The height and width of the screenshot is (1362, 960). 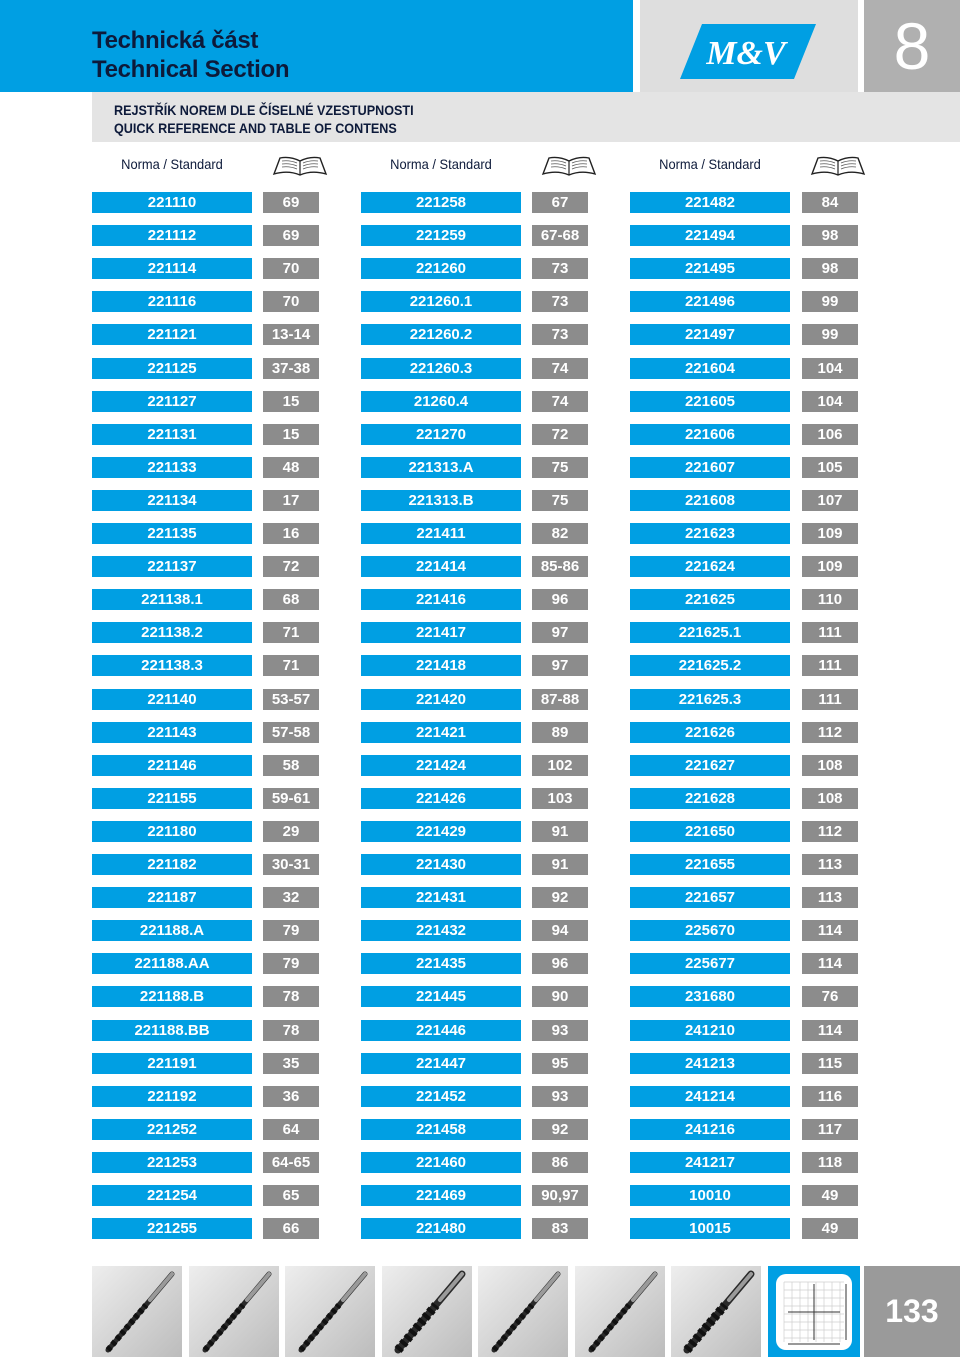 What do you see at coordinates (710, 202) in the screenshot?
I see `standard-code: 221482` at bounding box center [710, 202].